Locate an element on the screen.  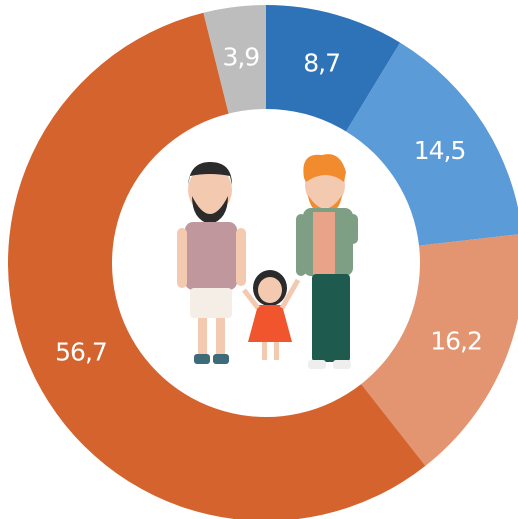
value-label: 3,9 is located at coordinates (240, 57).